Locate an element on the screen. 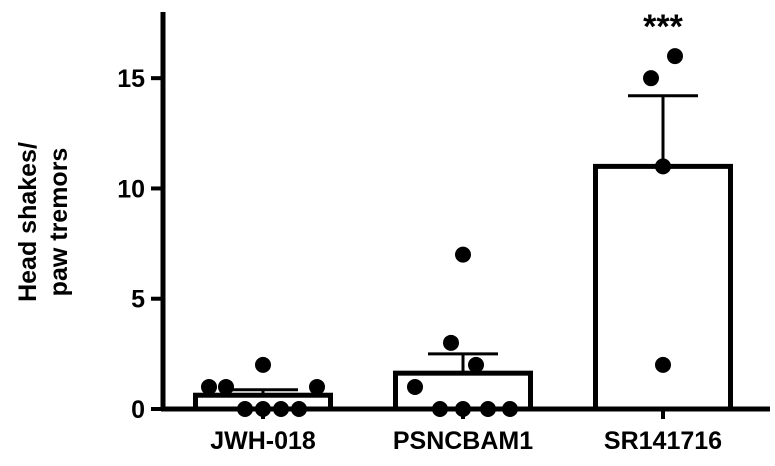 Image resolution: width=775 pixels, height=466 pixels. x-tick-label: PSNCBAM1 is located at coordinates (463, 441).